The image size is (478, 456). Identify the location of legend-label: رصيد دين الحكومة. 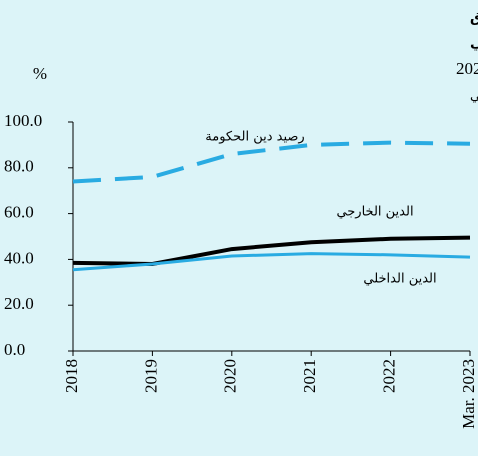
(254, 137).